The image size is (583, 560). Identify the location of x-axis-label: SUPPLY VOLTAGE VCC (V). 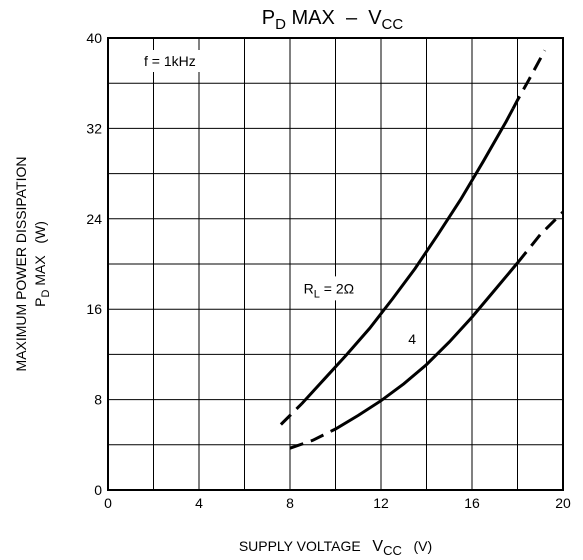
(335, 548).